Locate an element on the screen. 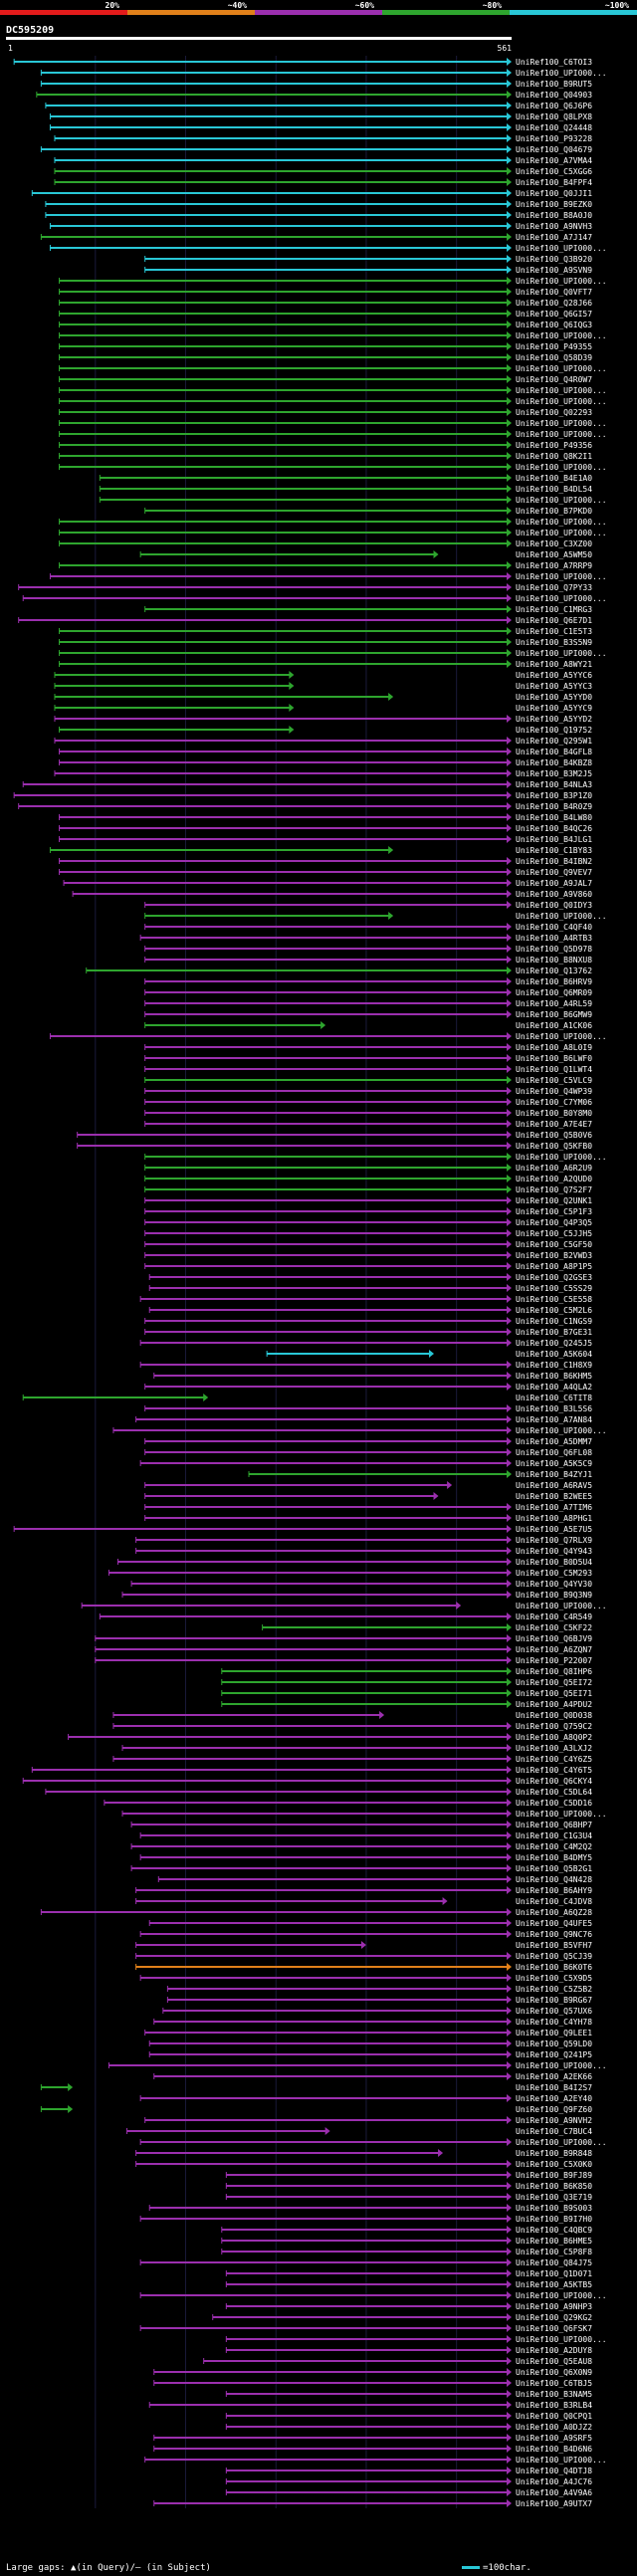 The height and width of the screenshot is (2576, 637). hit-name: UniRef100_A5YYD0 is located at coordinates (554, 697).